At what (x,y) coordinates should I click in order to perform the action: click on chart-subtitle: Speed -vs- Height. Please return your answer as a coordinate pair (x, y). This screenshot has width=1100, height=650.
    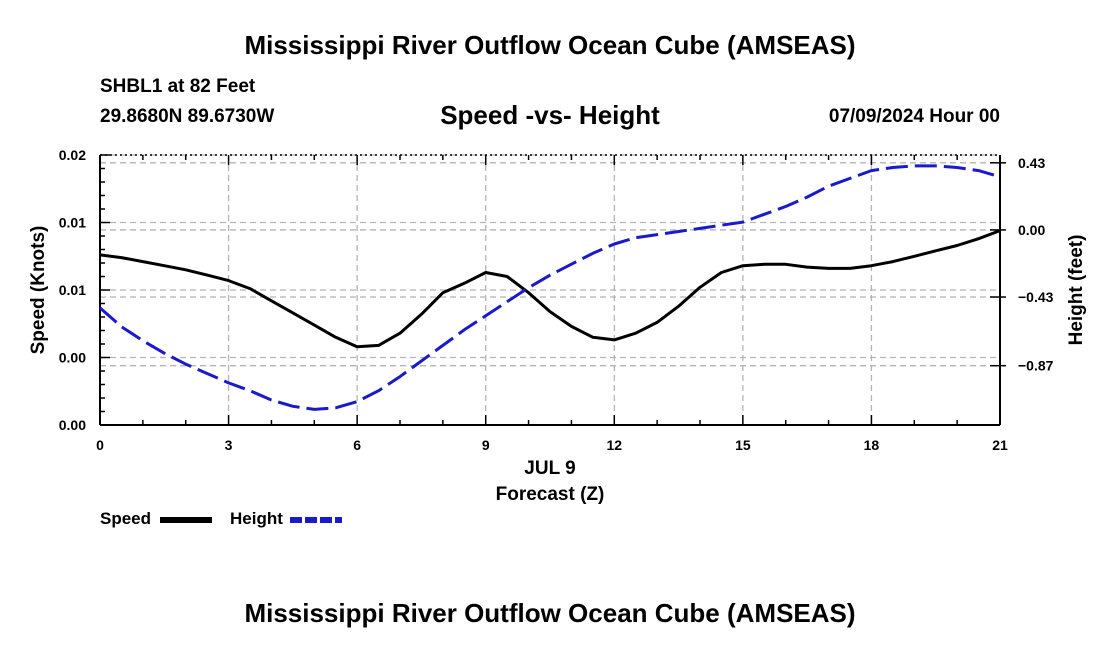
    Looking at the image, I should click on (550, 115).